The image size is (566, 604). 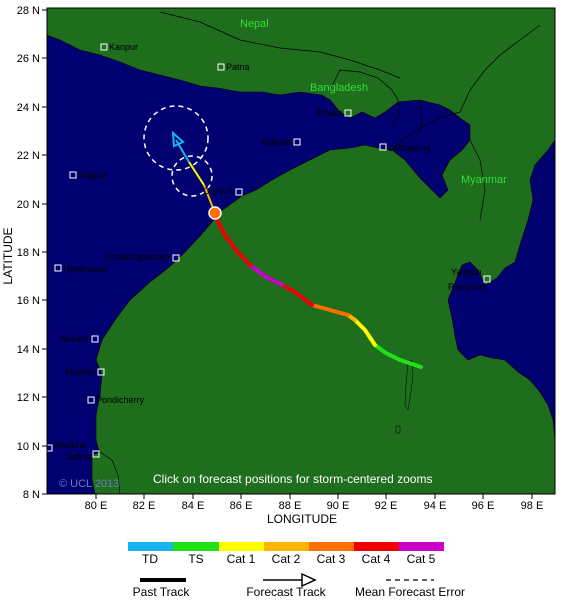 What do you see at coordinates (28, 205) in the screenshot?
I see `lat-tick: 20 N` at bounding box center [28, 205].